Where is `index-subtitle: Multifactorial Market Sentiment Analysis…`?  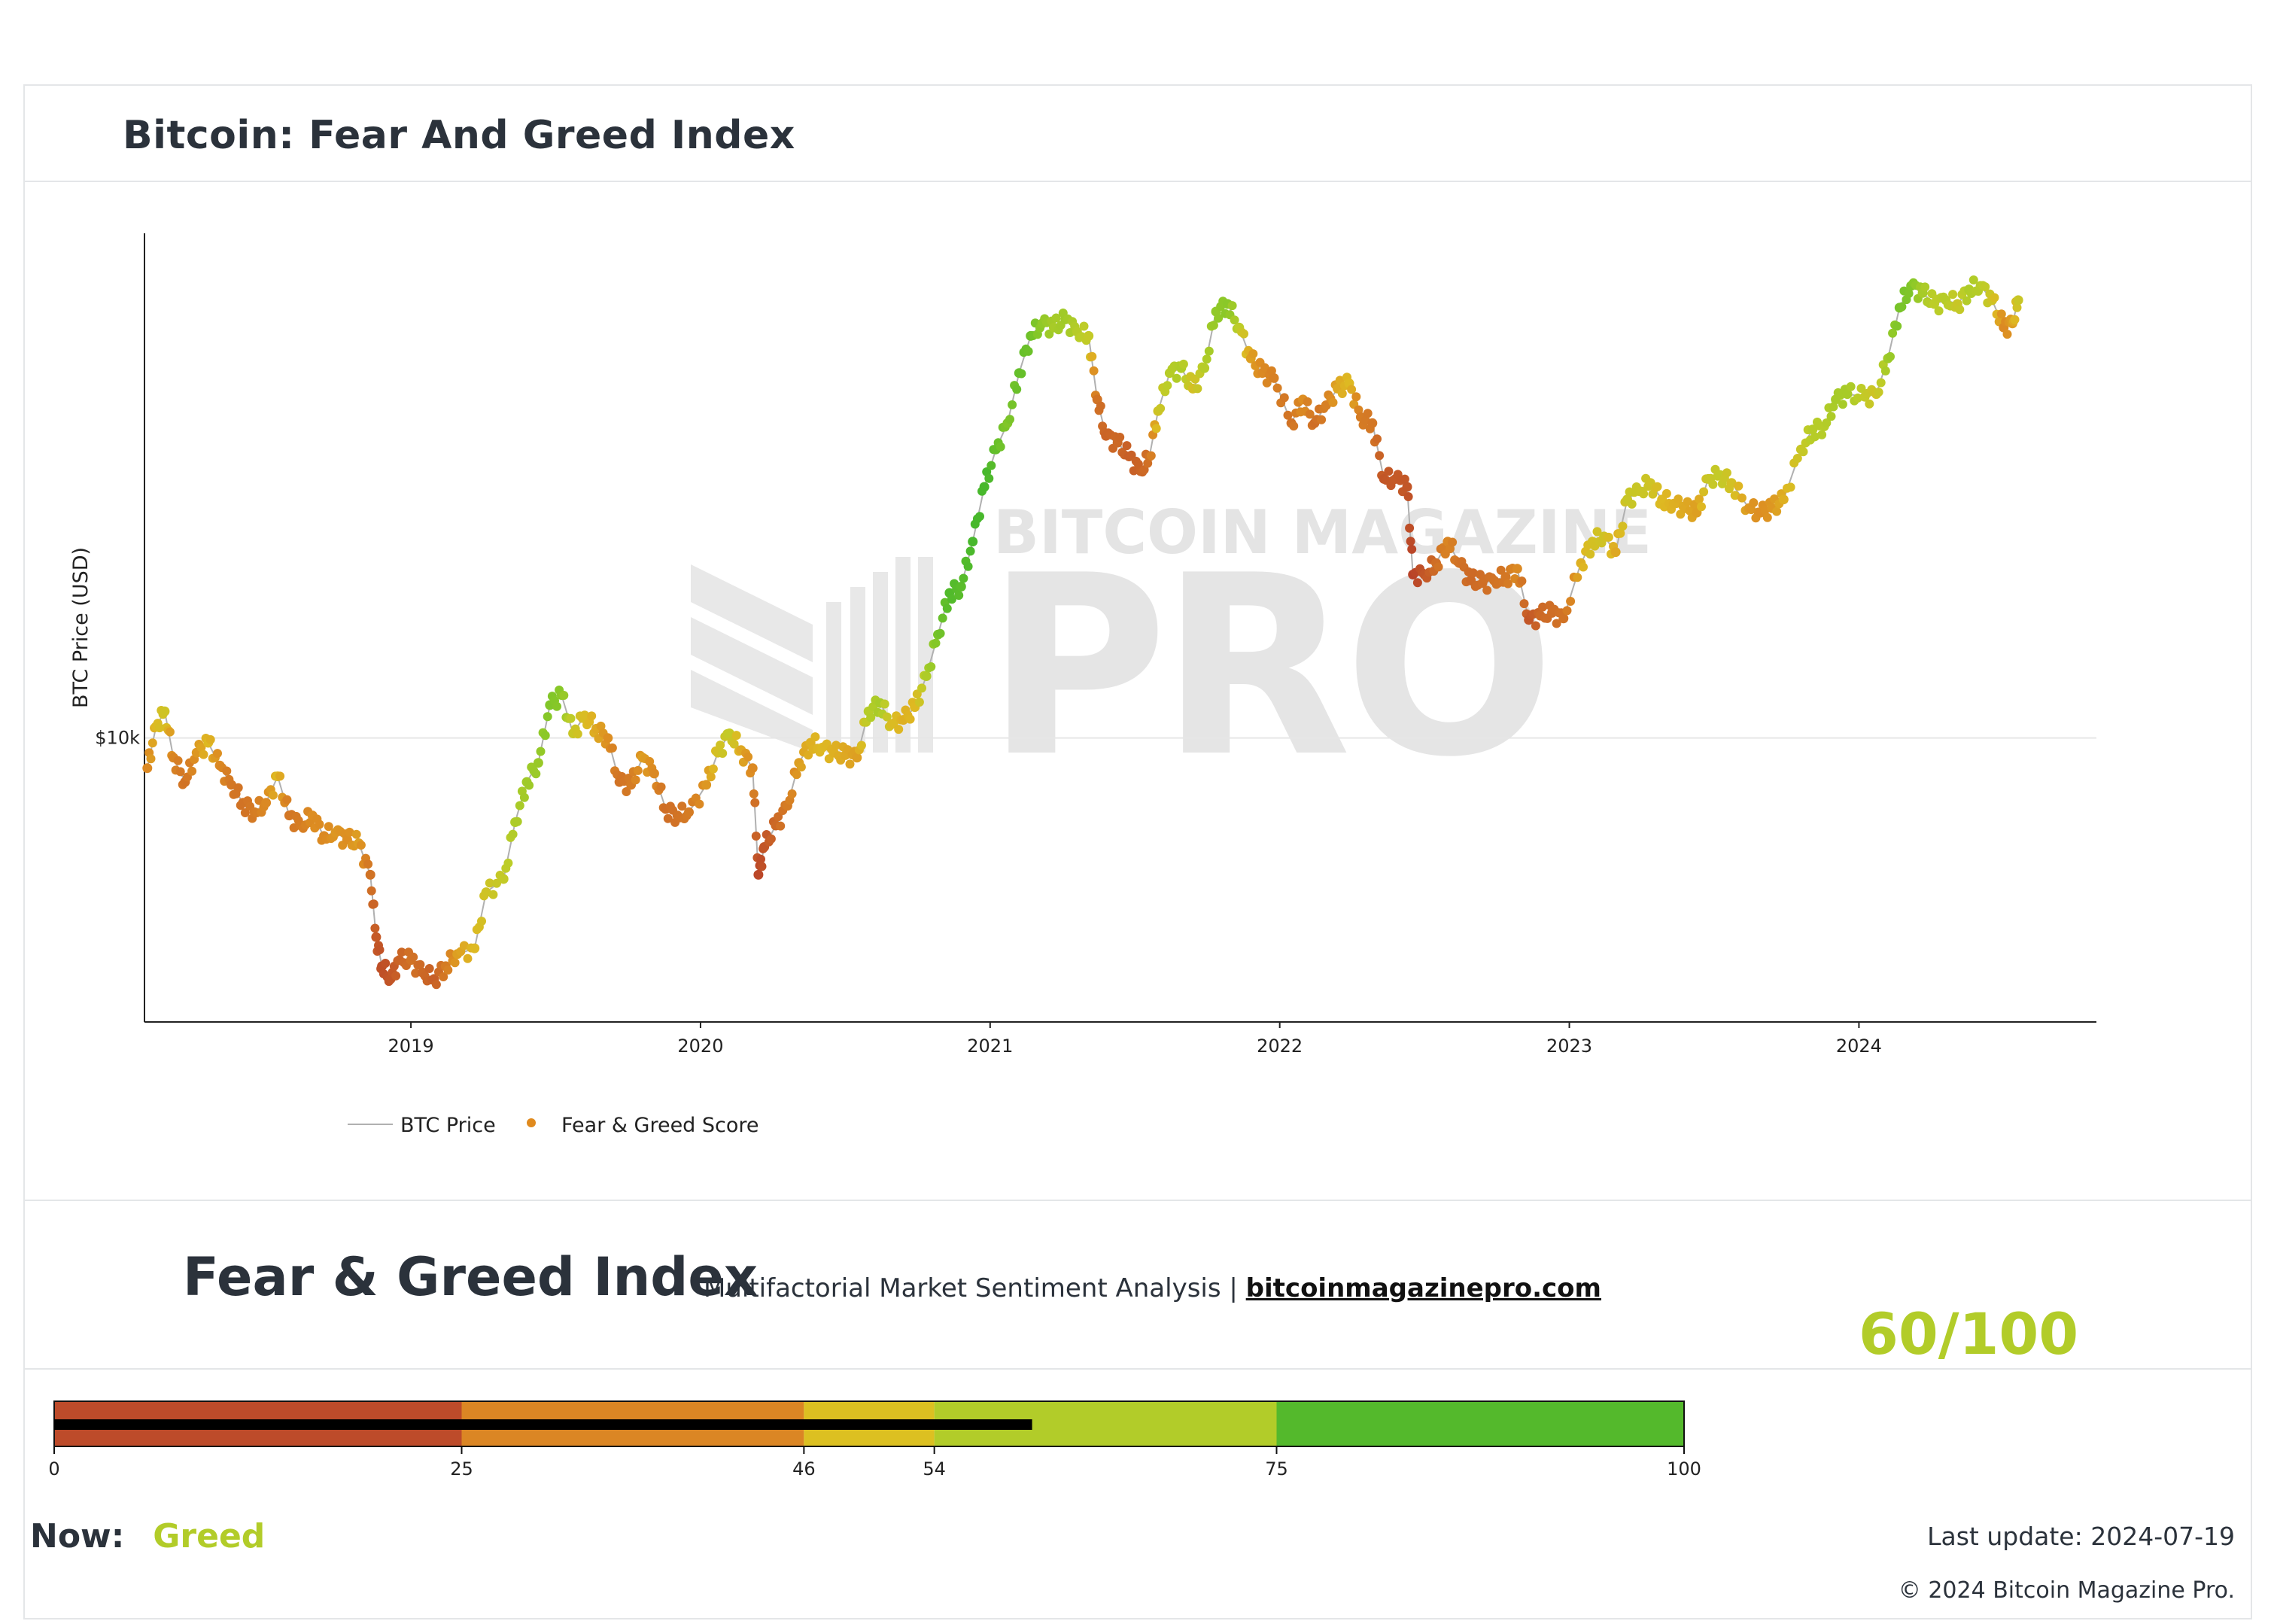 index-subtitle: Multifactorial Market Sentiment Analysis… is located at coordinates (1152, 1288).